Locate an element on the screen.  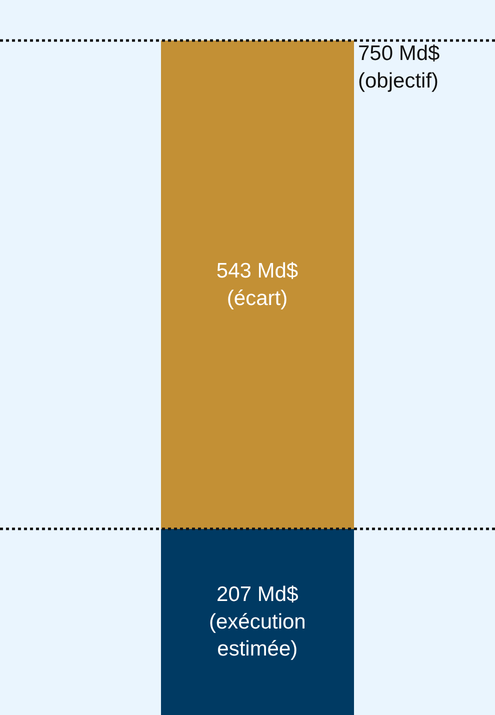
data-label: 543 Md$ (écart) is located at coordinates (257, 285).